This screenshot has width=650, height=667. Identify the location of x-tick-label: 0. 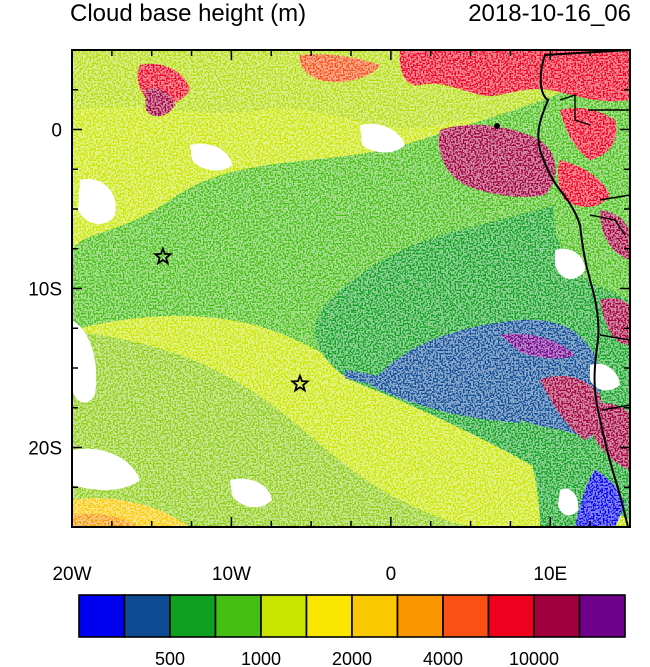
(391, 574).